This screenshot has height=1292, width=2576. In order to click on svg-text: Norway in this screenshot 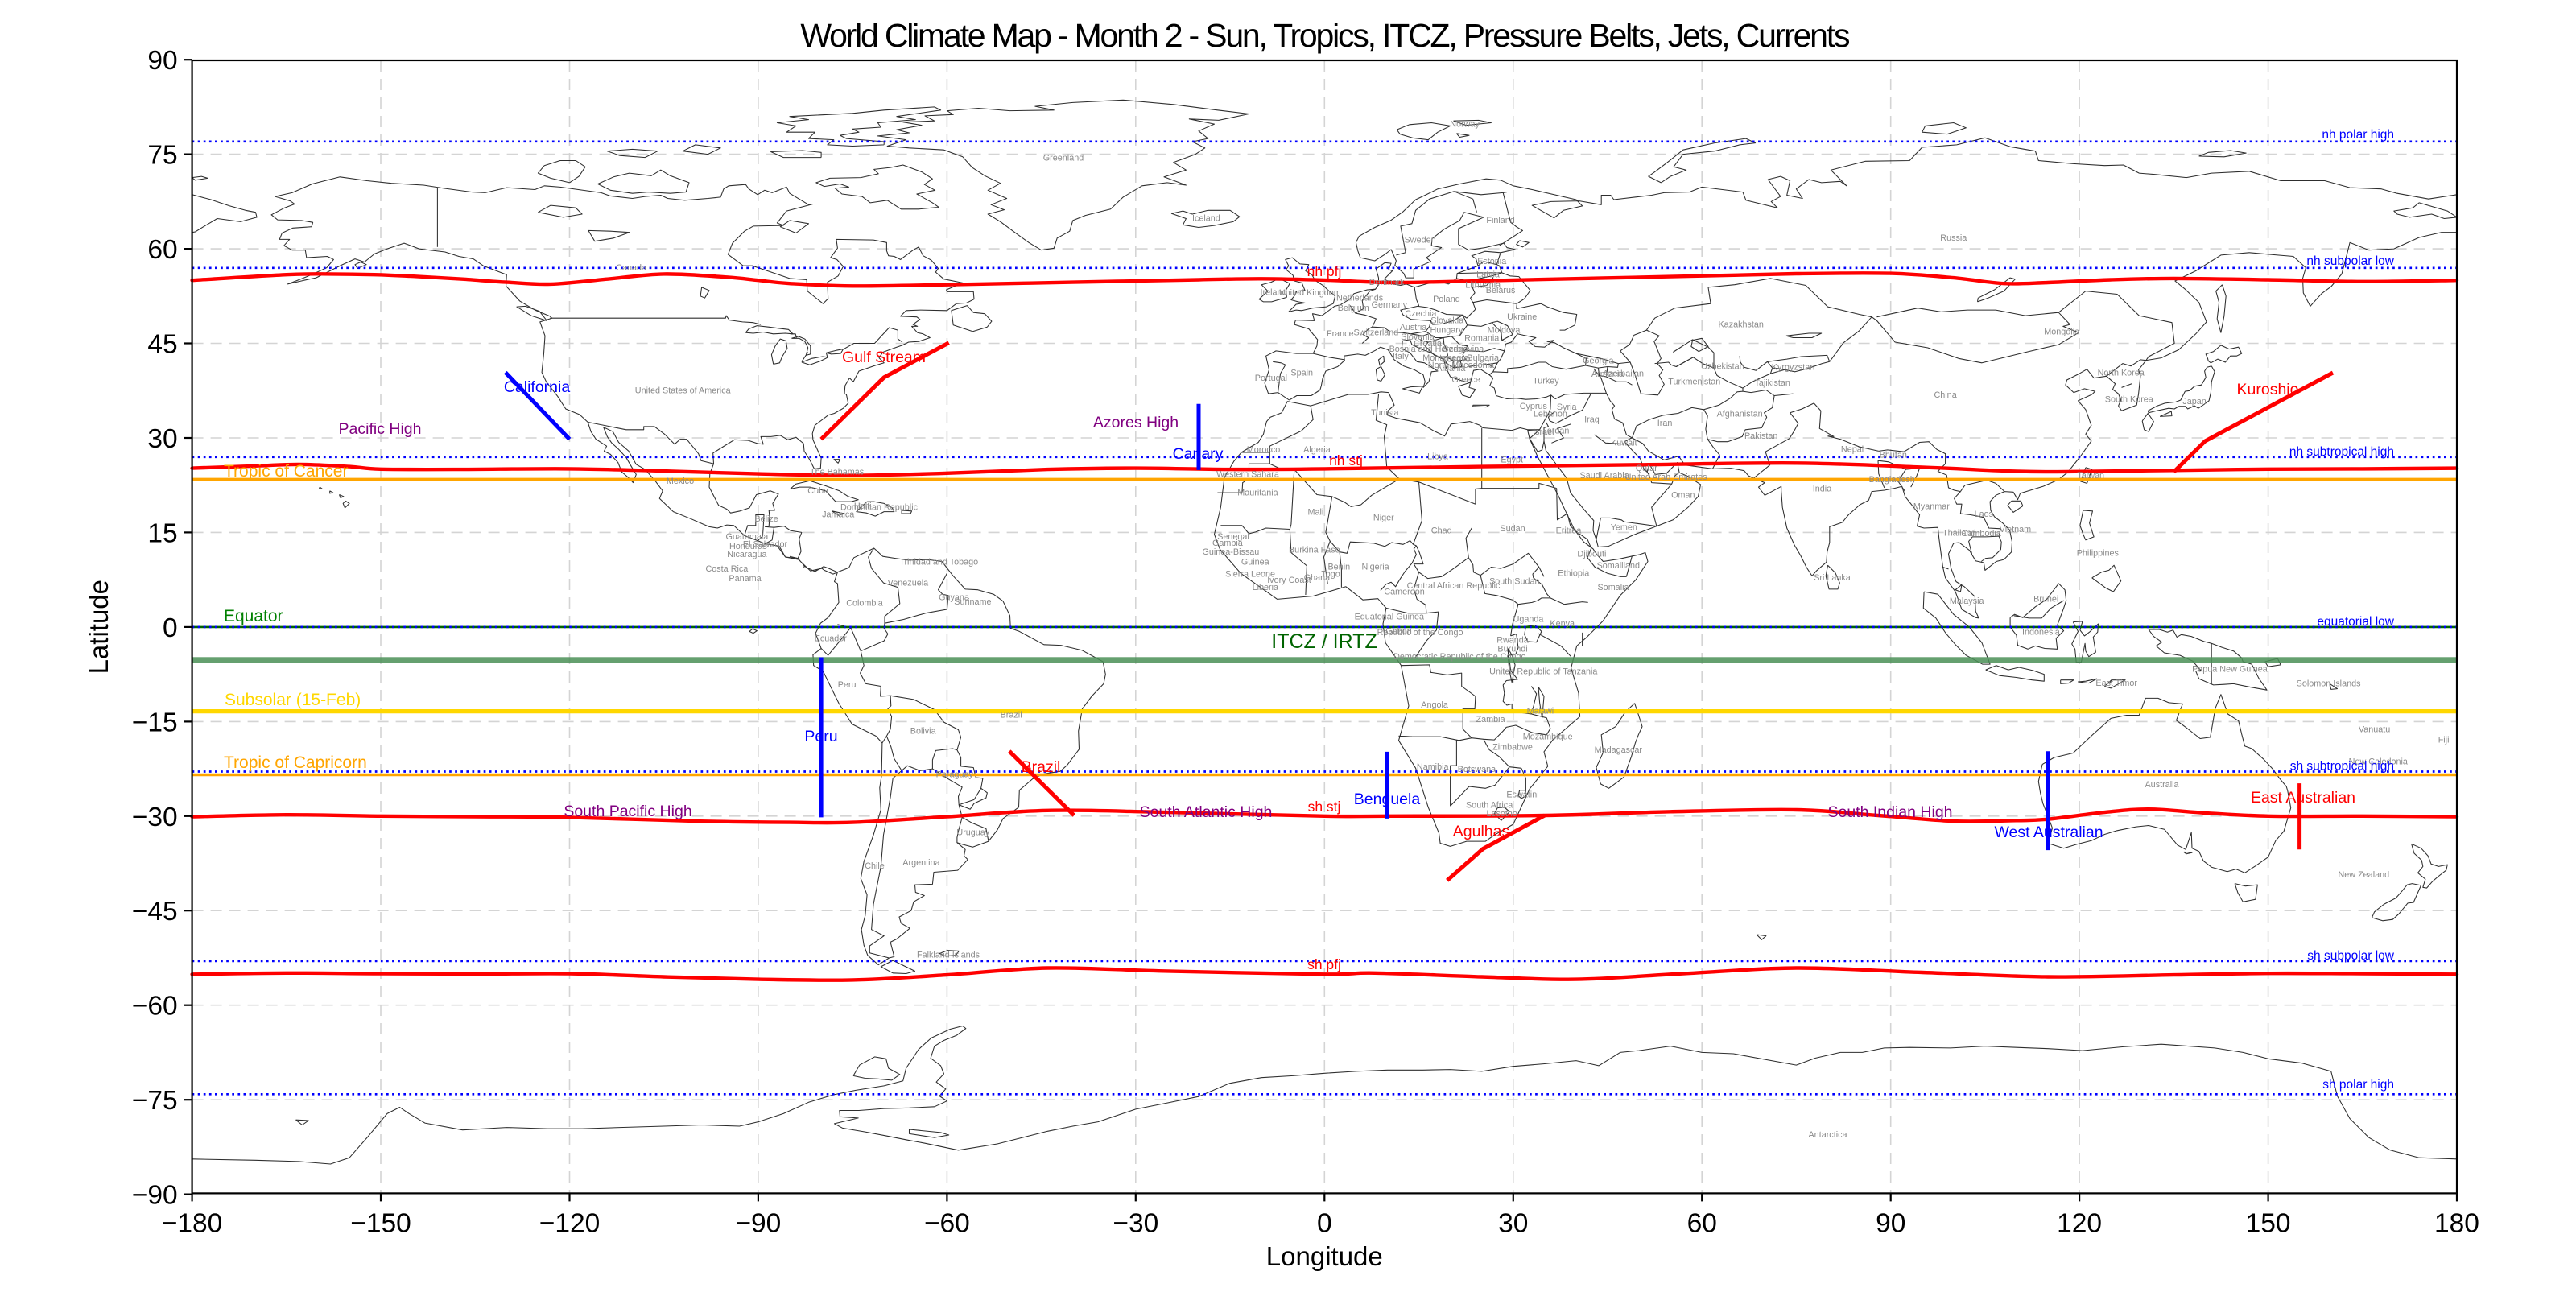, I will do `click(1465, 124)`.